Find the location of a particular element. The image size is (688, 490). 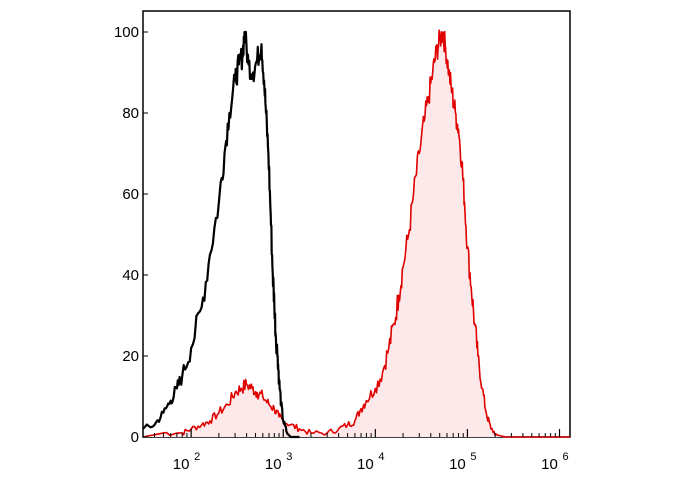

x-tick-exponent: 6 is located at coordinates (566, 457).